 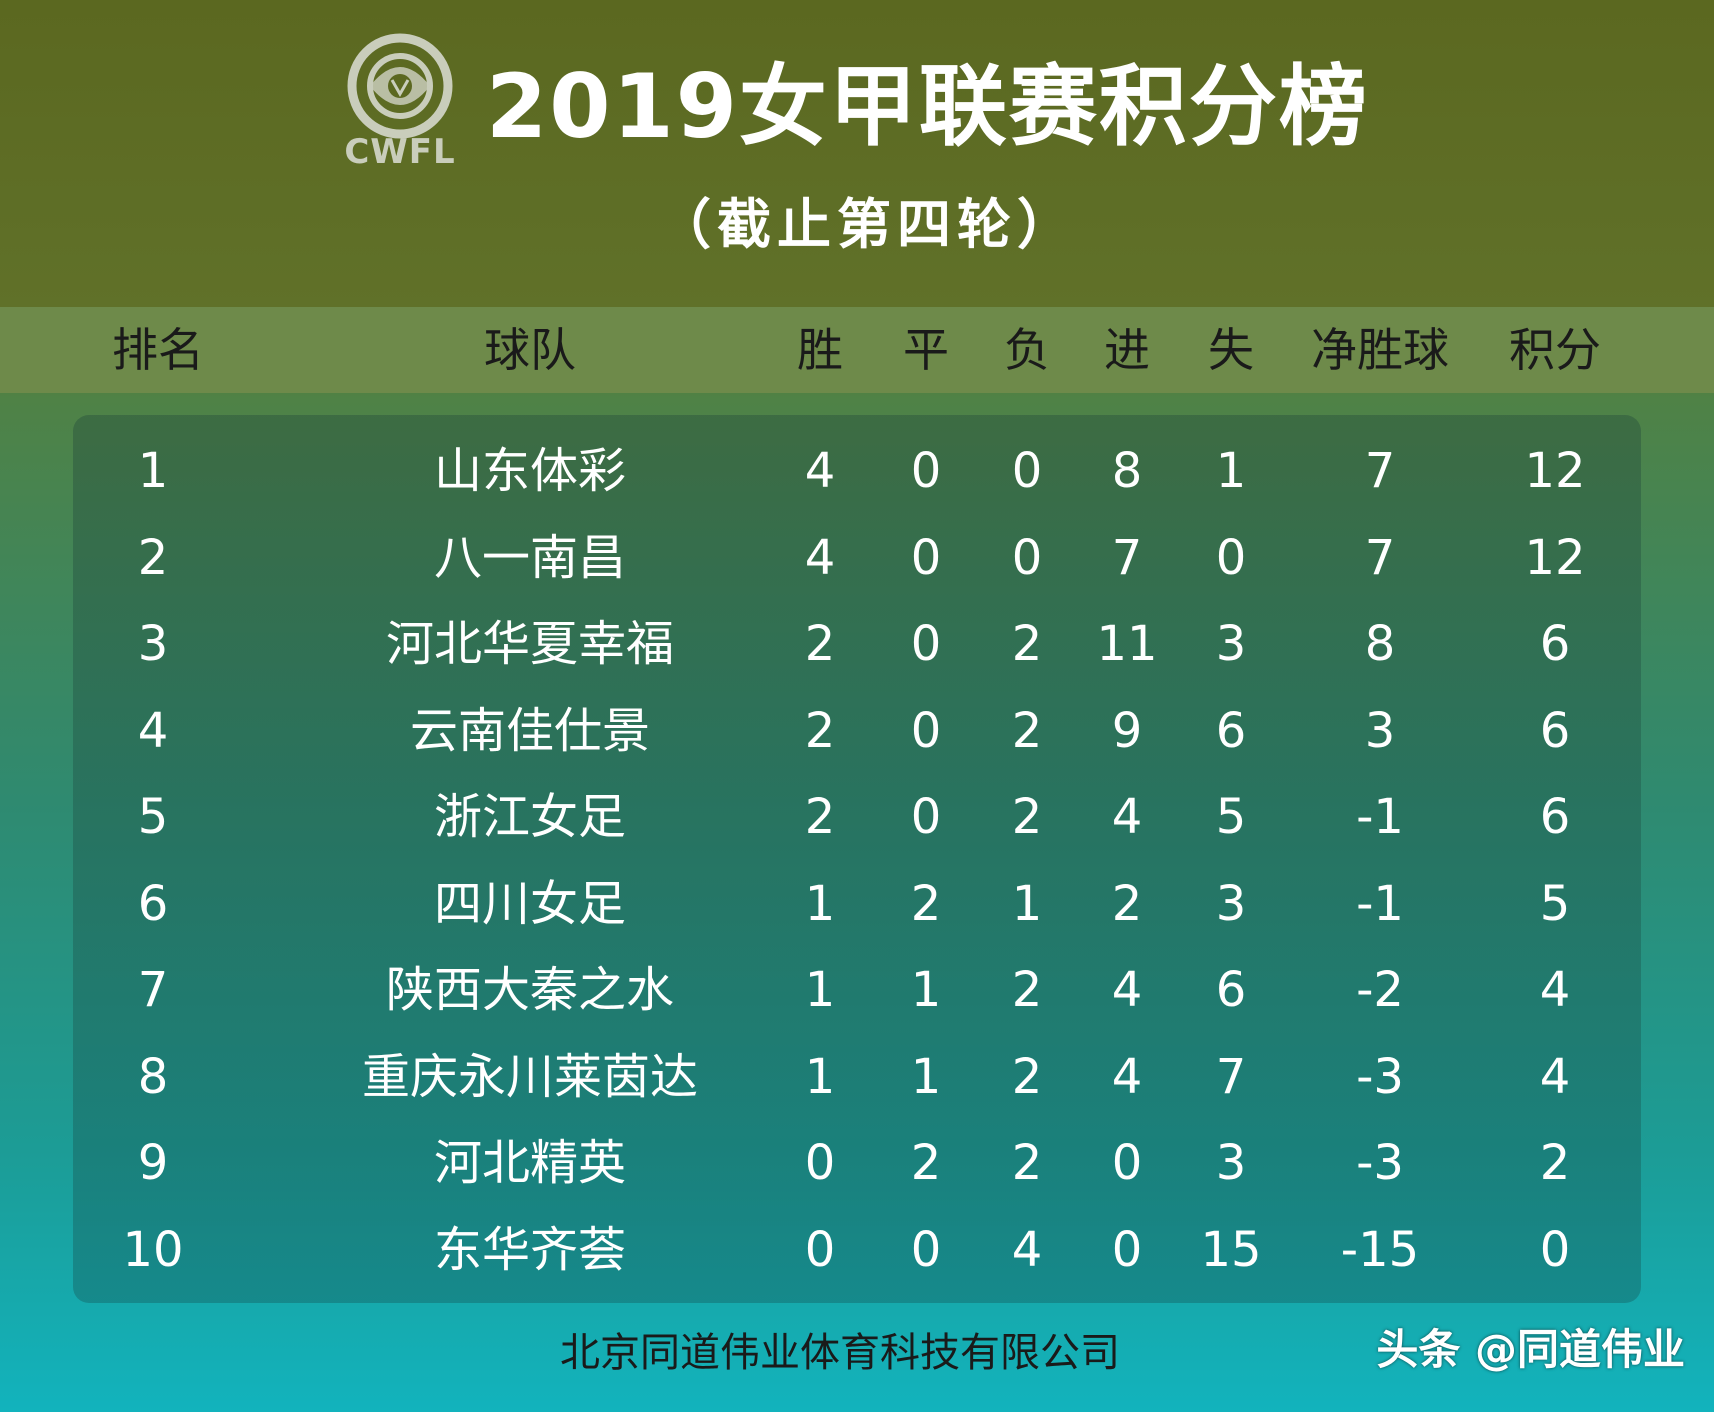 What do you see at coordinates (1231, 350) in the screenshot?
I see `header-goals-against: 失` at bounding box center [1231, 350].